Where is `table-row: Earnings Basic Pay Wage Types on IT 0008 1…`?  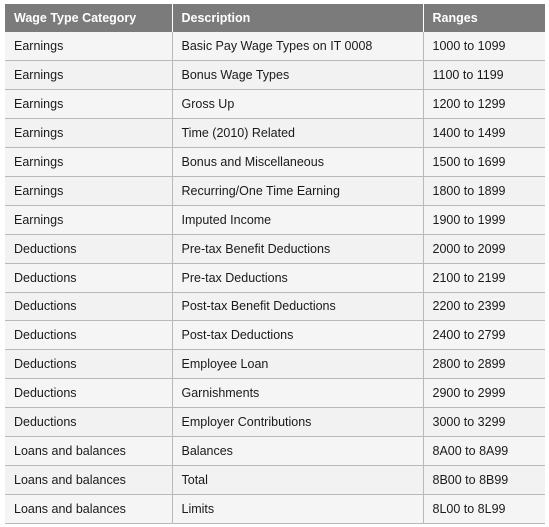 table-row: Earnings Basic Pay Wage Types on IT 0008 1… is located at coordinates (275, 47).